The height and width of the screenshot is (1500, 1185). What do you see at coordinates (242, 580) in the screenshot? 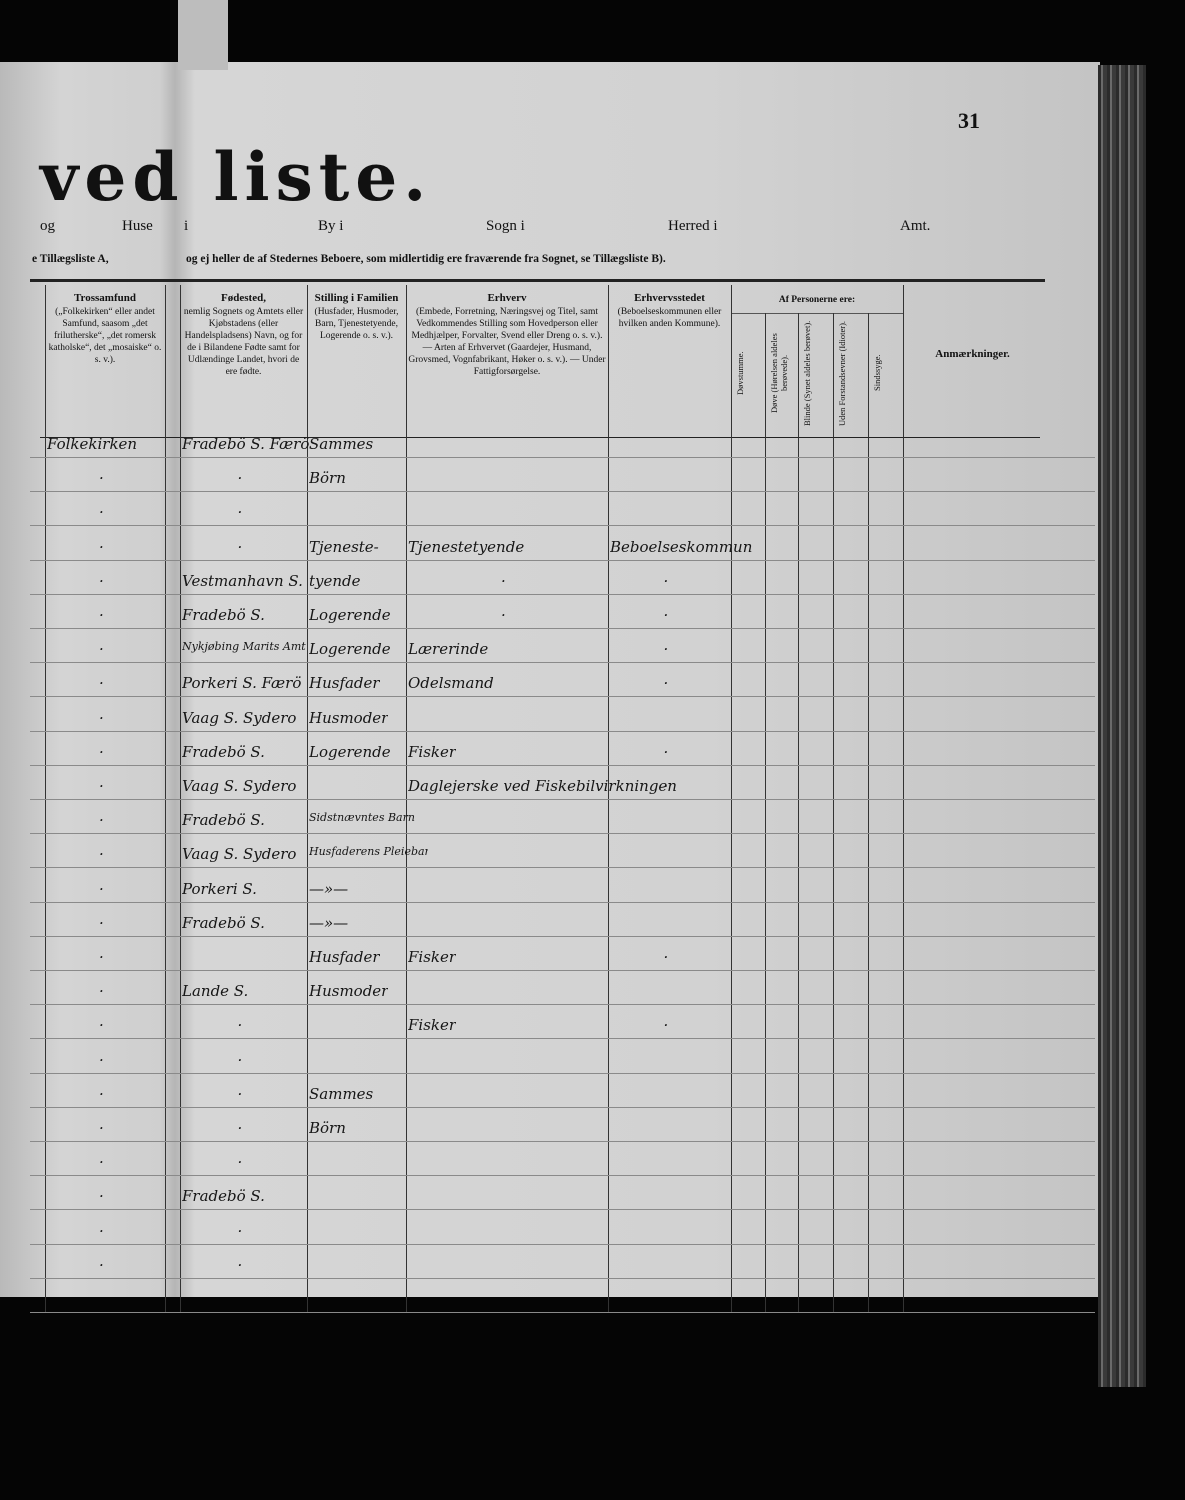
I see `cell-fodested: Vestmanhavn S.` at bounding box center [242, 580].